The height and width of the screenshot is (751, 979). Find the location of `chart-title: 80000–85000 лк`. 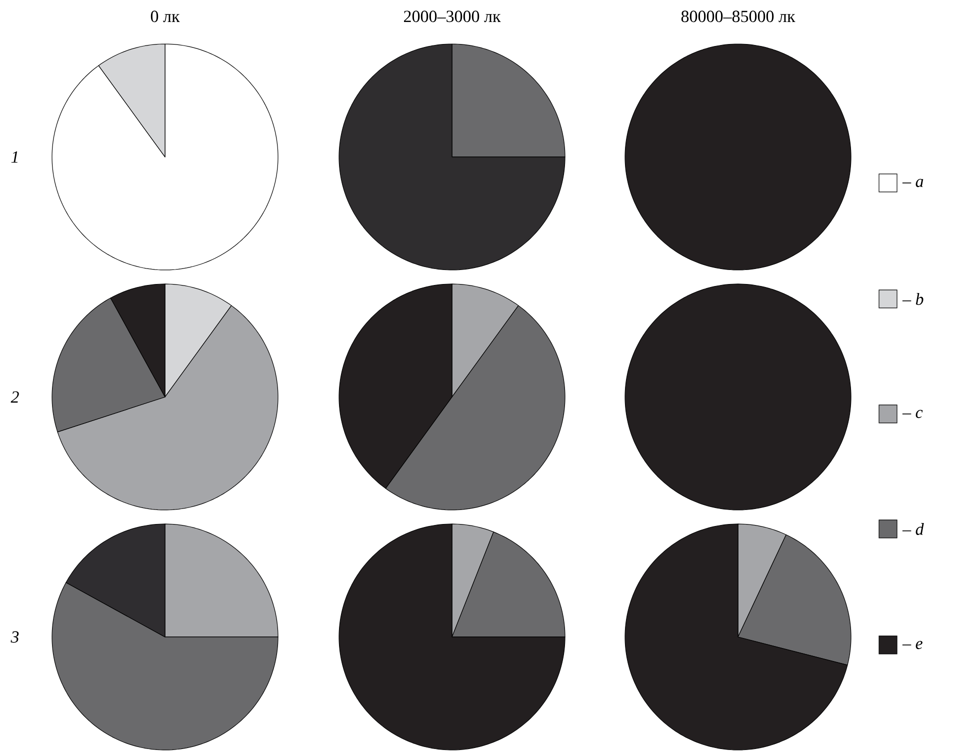

chart-title: 80000–85000 лк is located at coordinates (738, 16).